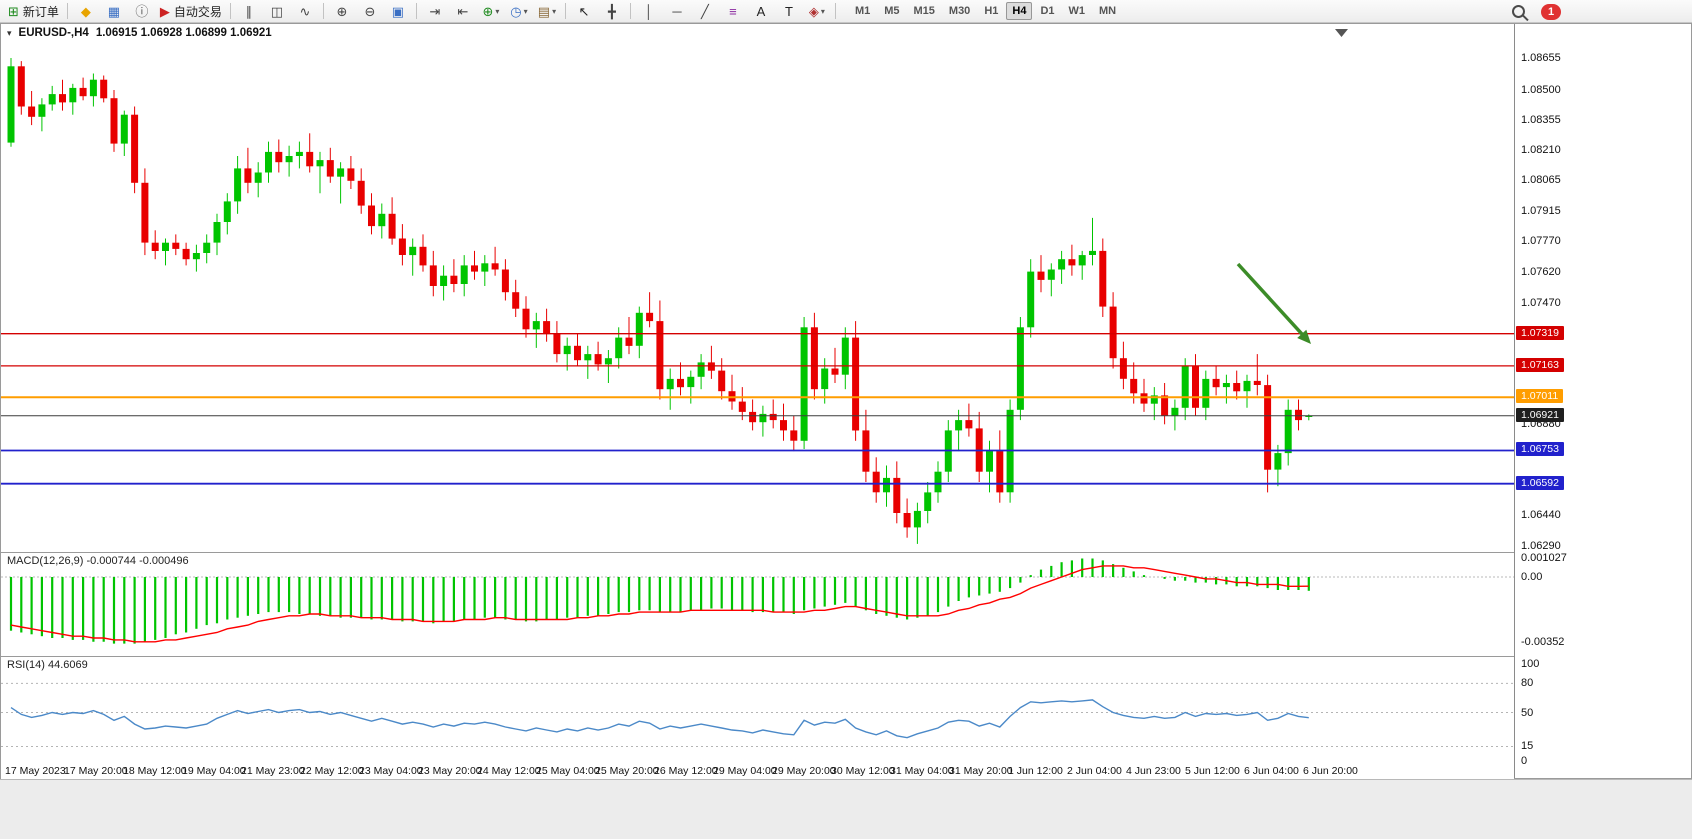  Describe the element at coordinates (164, 11) in the screenshot. I see `autotrading-play-icon: ▶` at that location.